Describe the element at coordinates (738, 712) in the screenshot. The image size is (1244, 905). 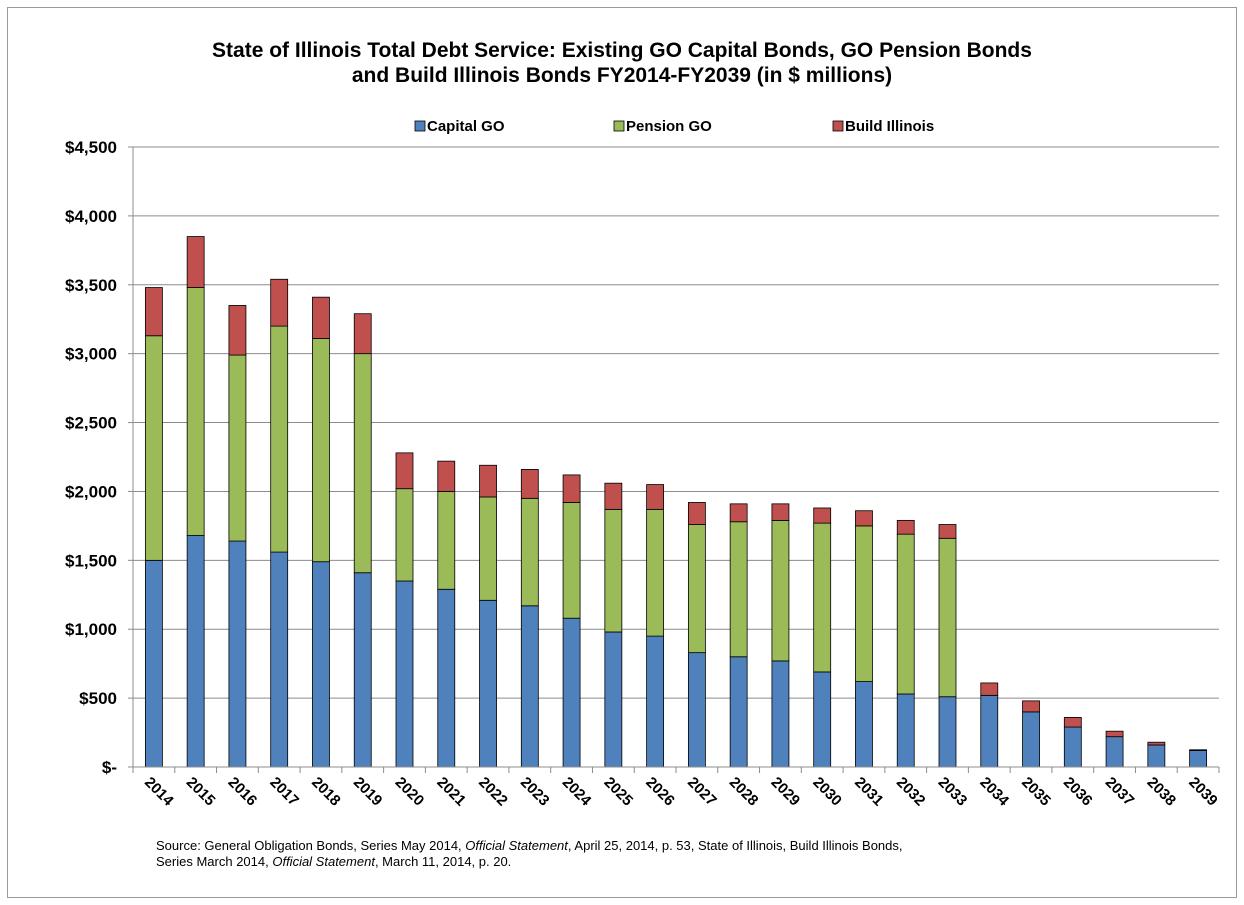
I see `bar-2028-capital-go` at that location.